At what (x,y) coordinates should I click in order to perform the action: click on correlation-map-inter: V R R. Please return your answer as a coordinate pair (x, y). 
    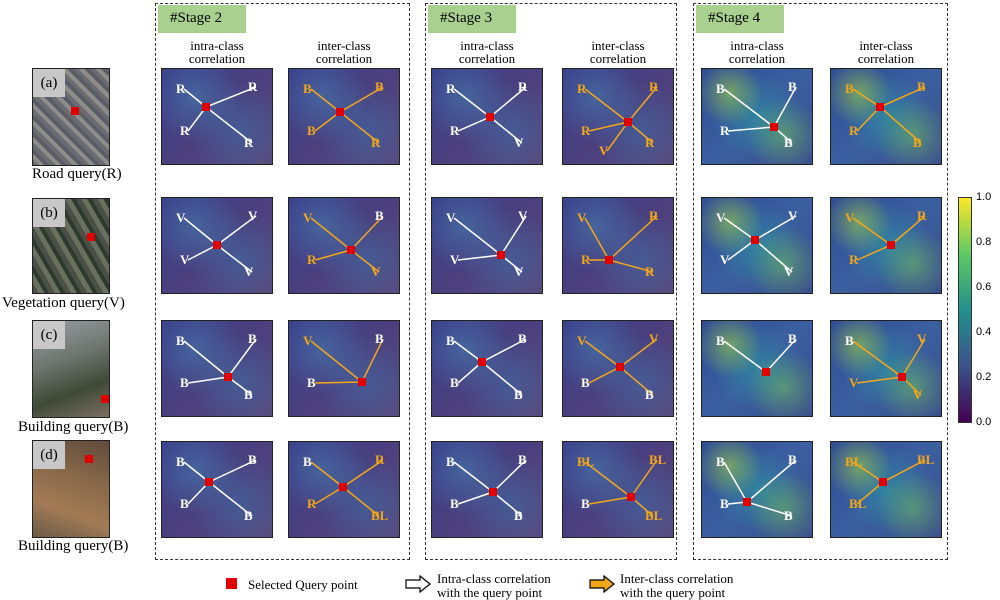
    Looking at the image, I should click on (886, 245).